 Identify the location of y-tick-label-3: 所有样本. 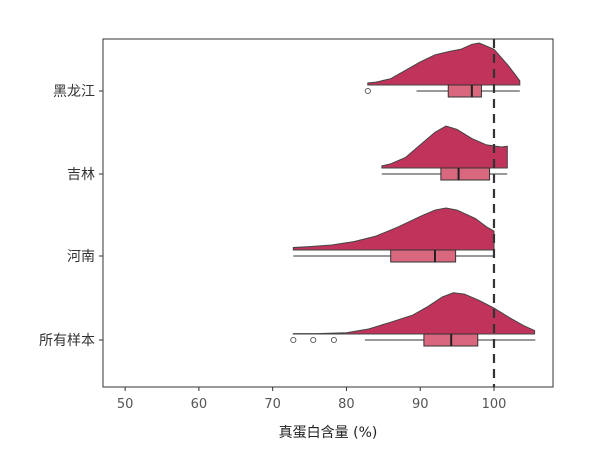
(67, 341).